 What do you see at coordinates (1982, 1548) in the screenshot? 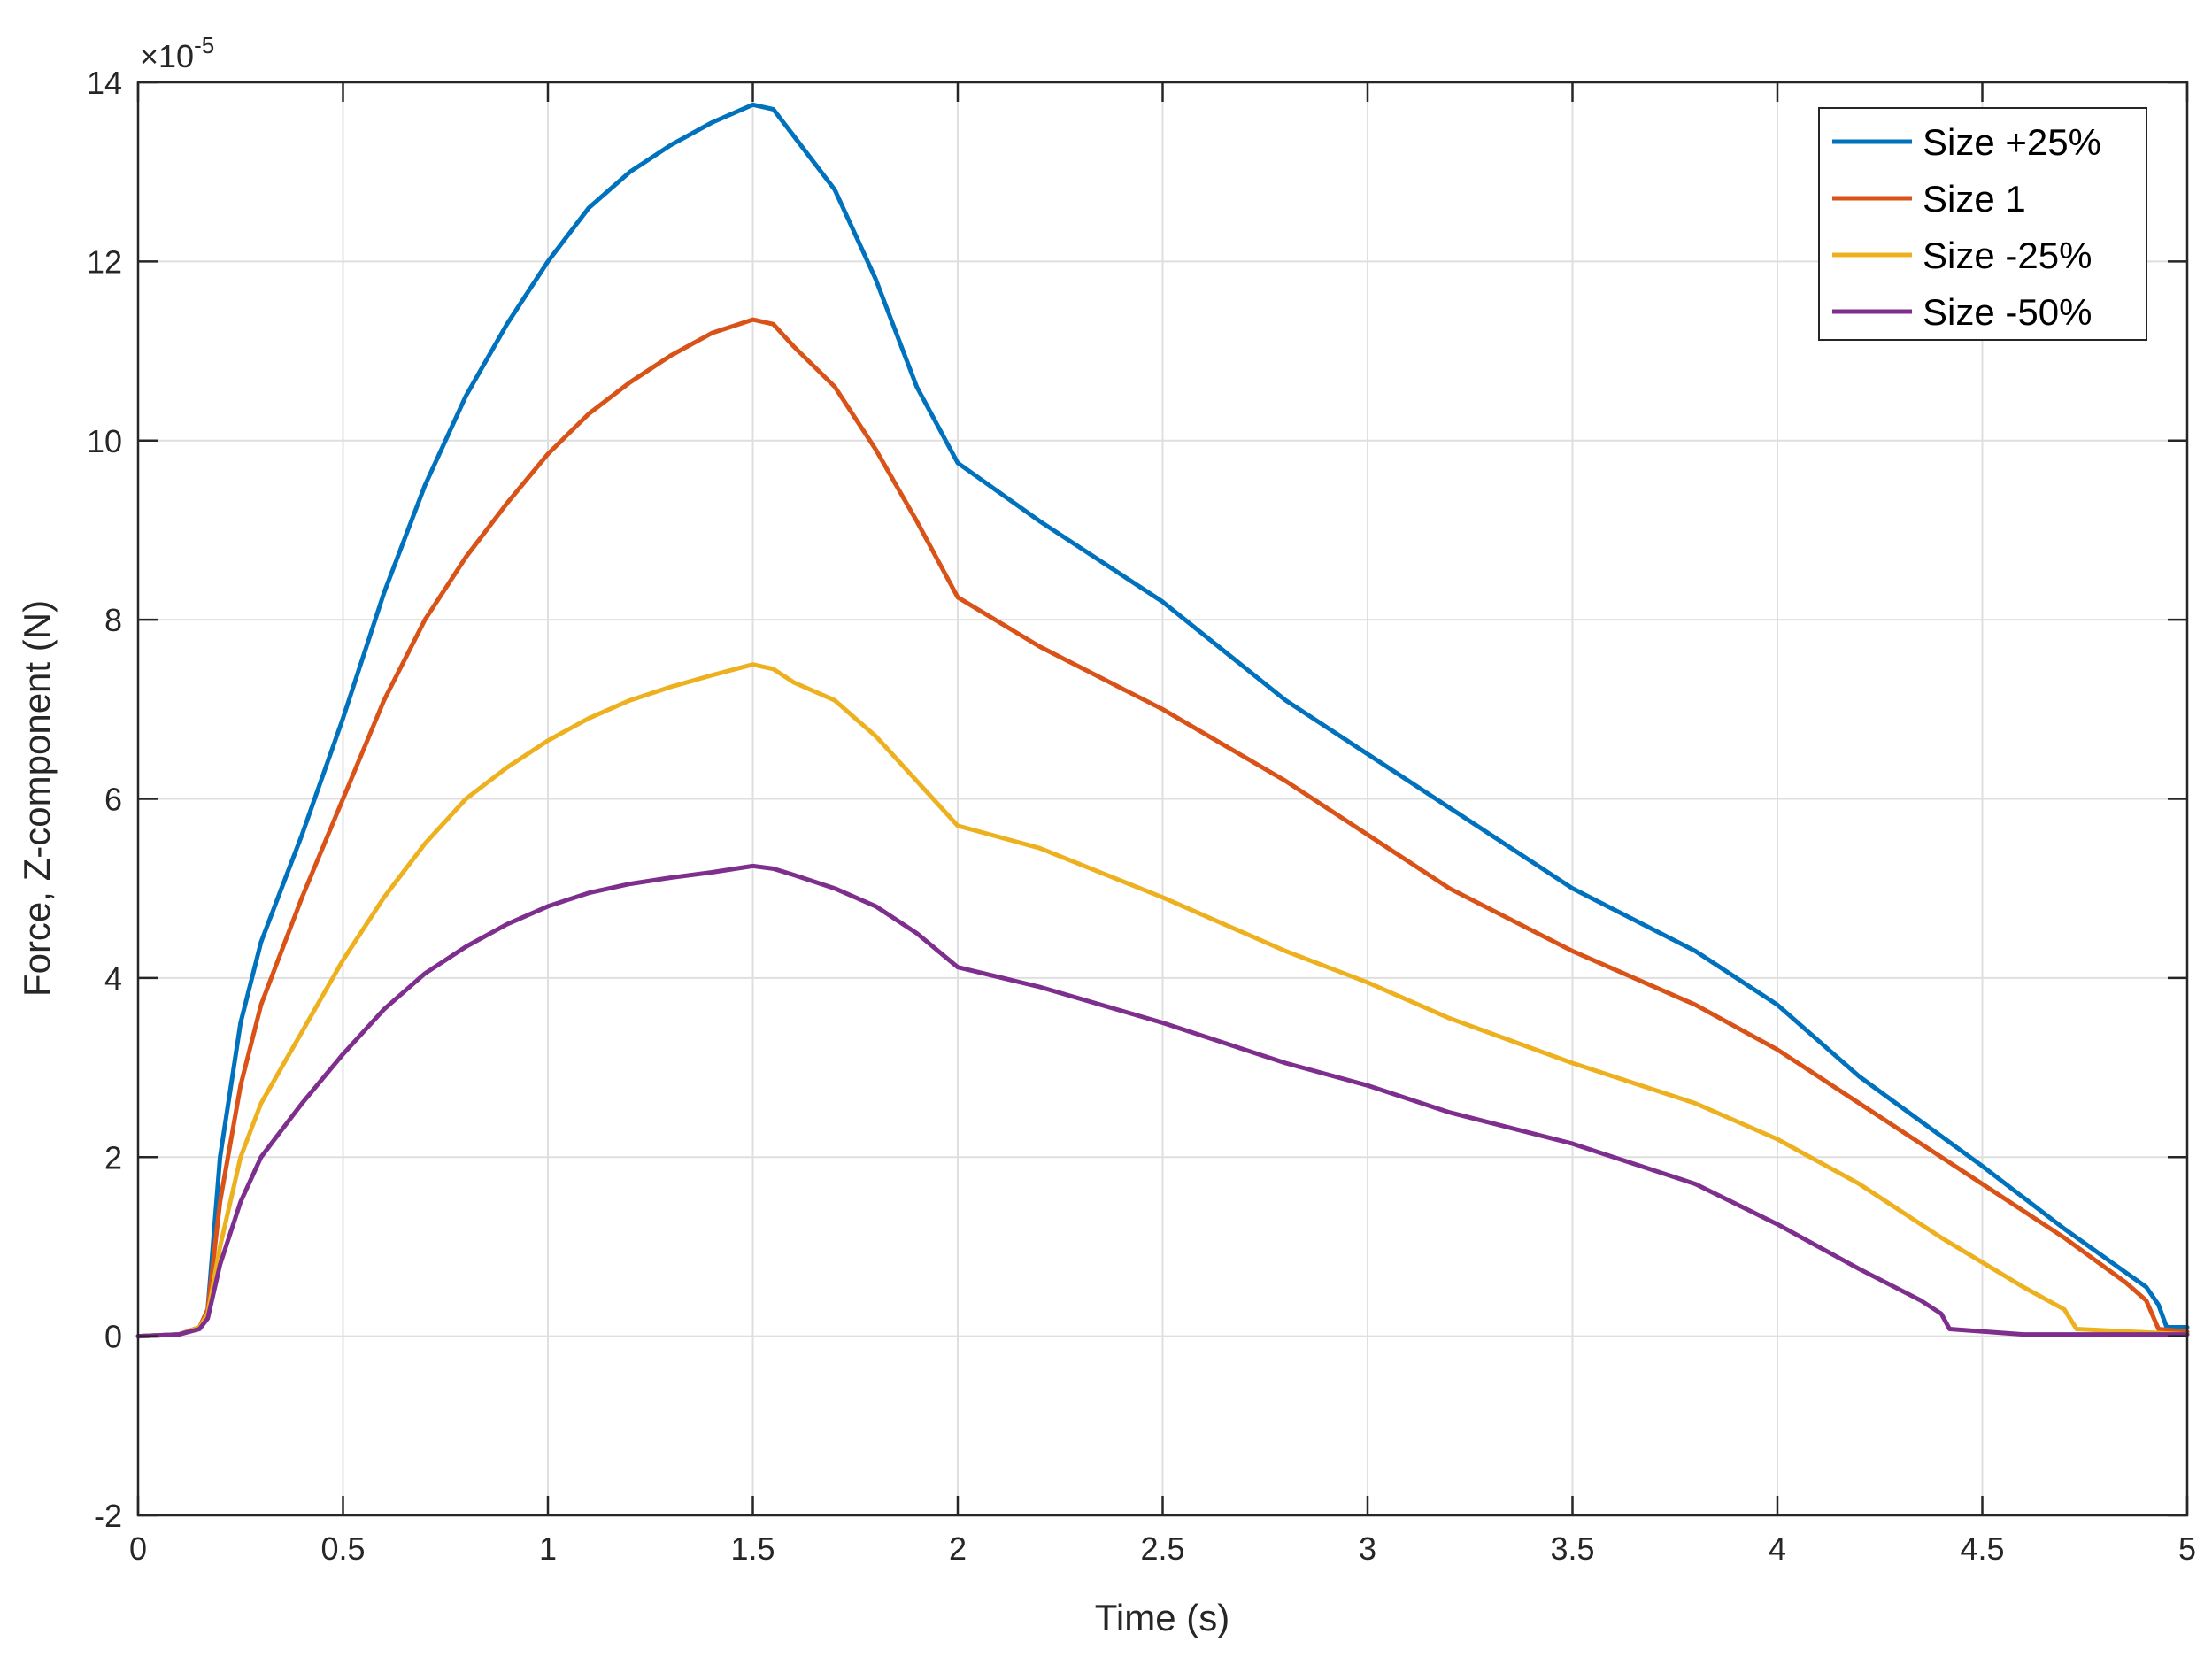
I see `x-tick-label: 4.5` at bounding box center [1982, 1548].